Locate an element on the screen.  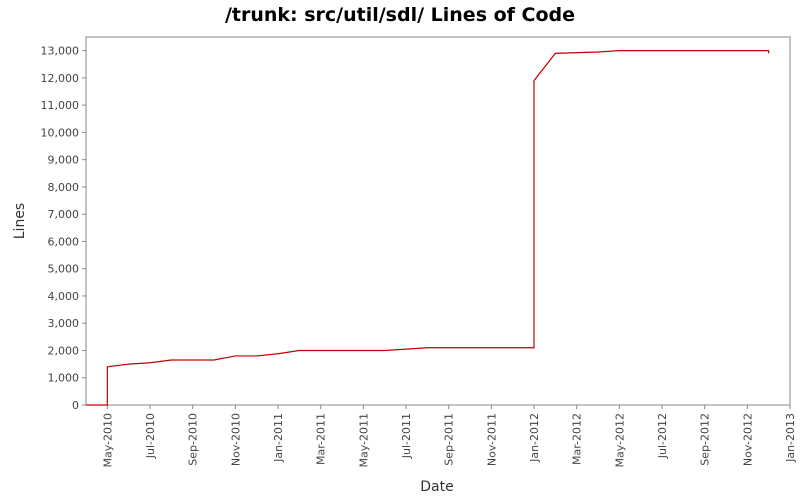
x-tick-label: Sep-2010 is located at coordinates (193, 439).